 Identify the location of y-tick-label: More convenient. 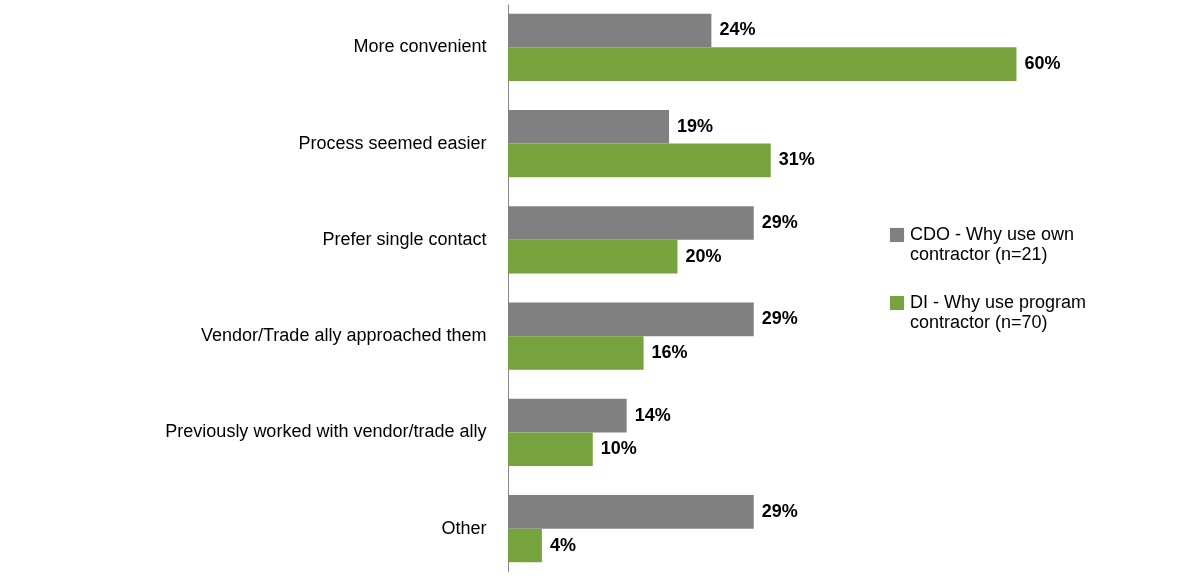
(420, 46).